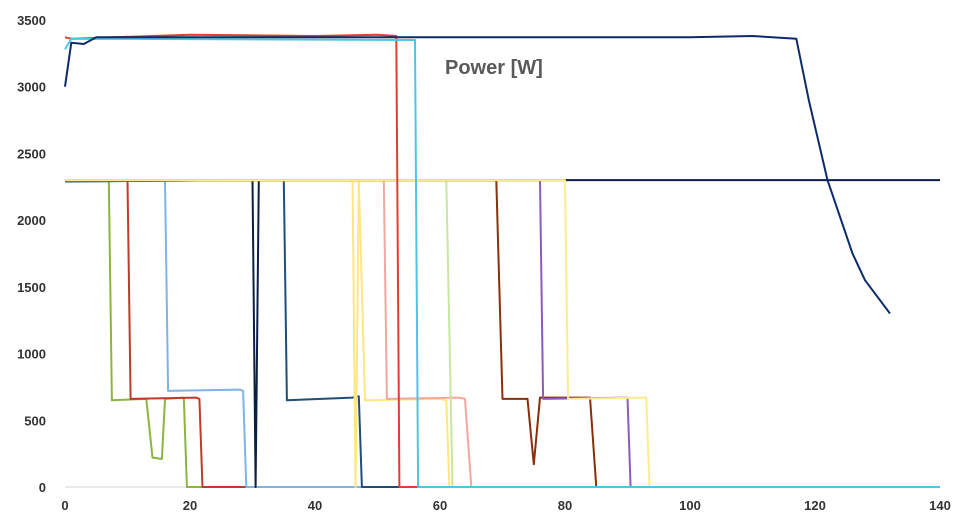 Image resolution: width=961 pixels, height=516 pixels. Describe the element at coordinates (31, 87) in the screenshot. I see `y-tick-label: 3000` at that location.